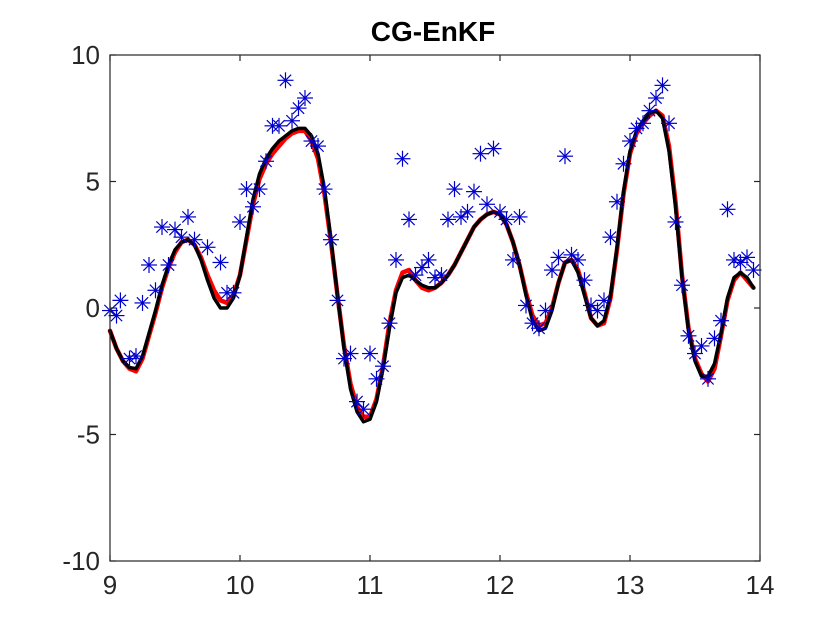 The width and height of the screenshot is (840, 630). I want to click on x-tick-label: 14, so click(760, 585).